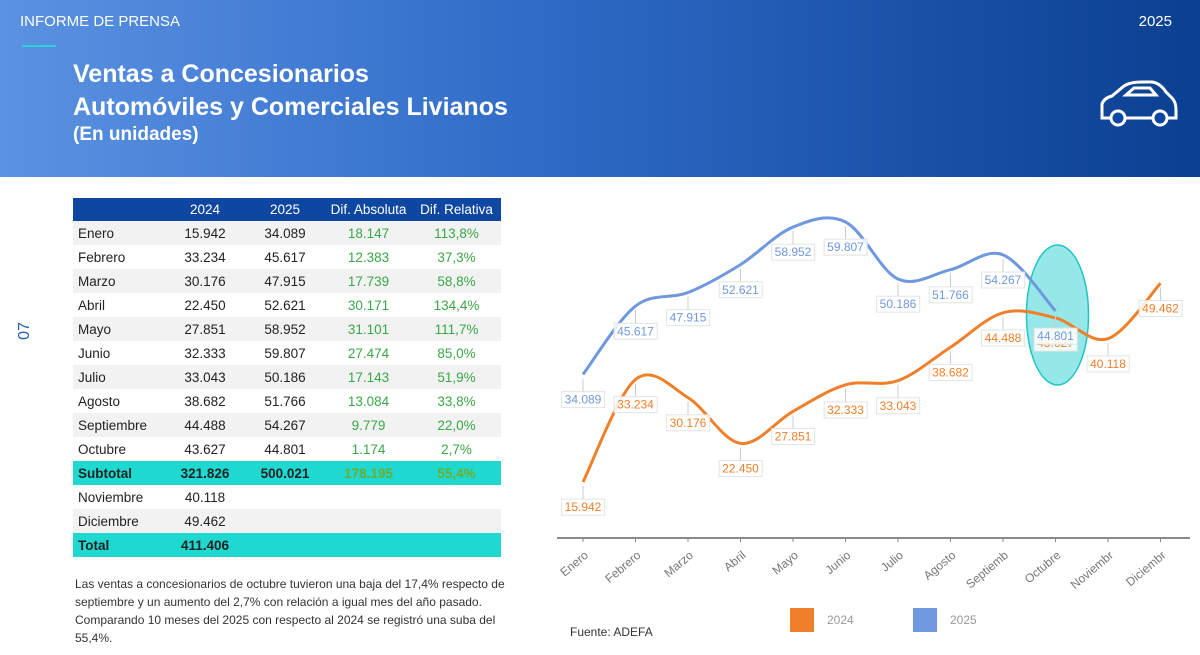 Image resolution: width=1200 pixels, height=655 pixels. I want to click on table-cell: 50.186, so click(285, 377).